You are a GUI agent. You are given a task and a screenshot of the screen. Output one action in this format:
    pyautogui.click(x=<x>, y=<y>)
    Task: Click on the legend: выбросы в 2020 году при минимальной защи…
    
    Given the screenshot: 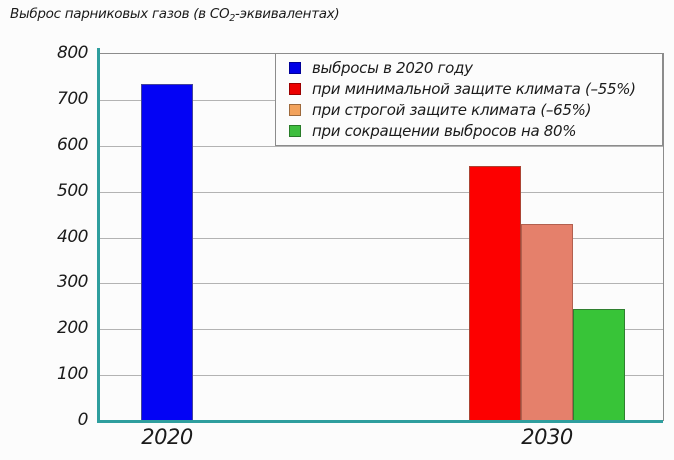 What is the action you would take?
    pyautogui.click(x=469, y=99)
    